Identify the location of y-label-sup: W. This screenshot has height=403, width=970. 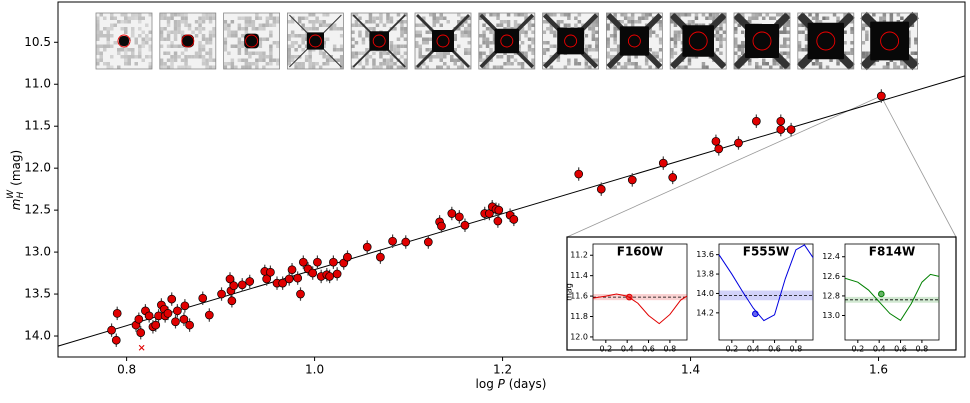
(11, 194).